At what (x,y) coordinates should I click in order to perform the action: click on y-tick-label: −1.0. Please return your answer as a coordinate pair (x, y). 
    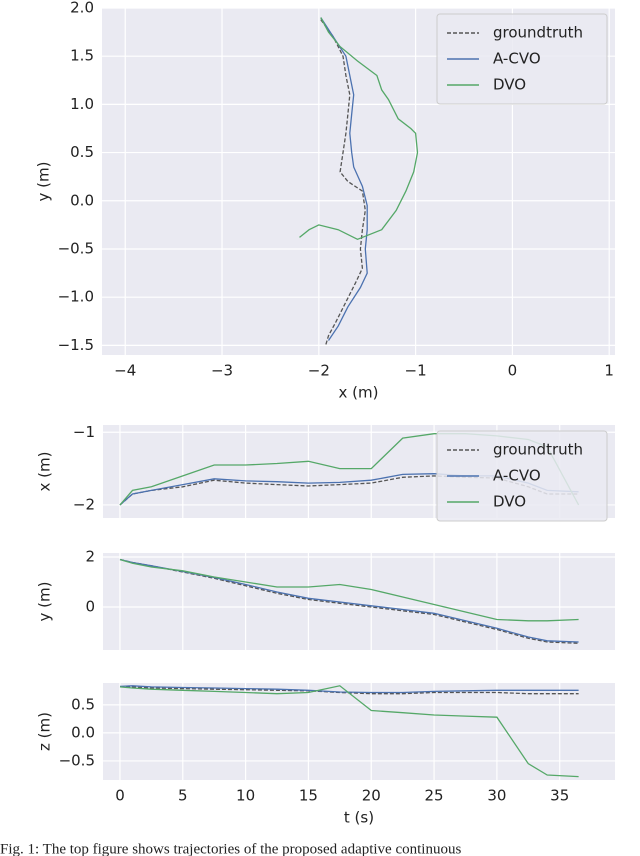
    Looking at the image, I should click on (76, 297).